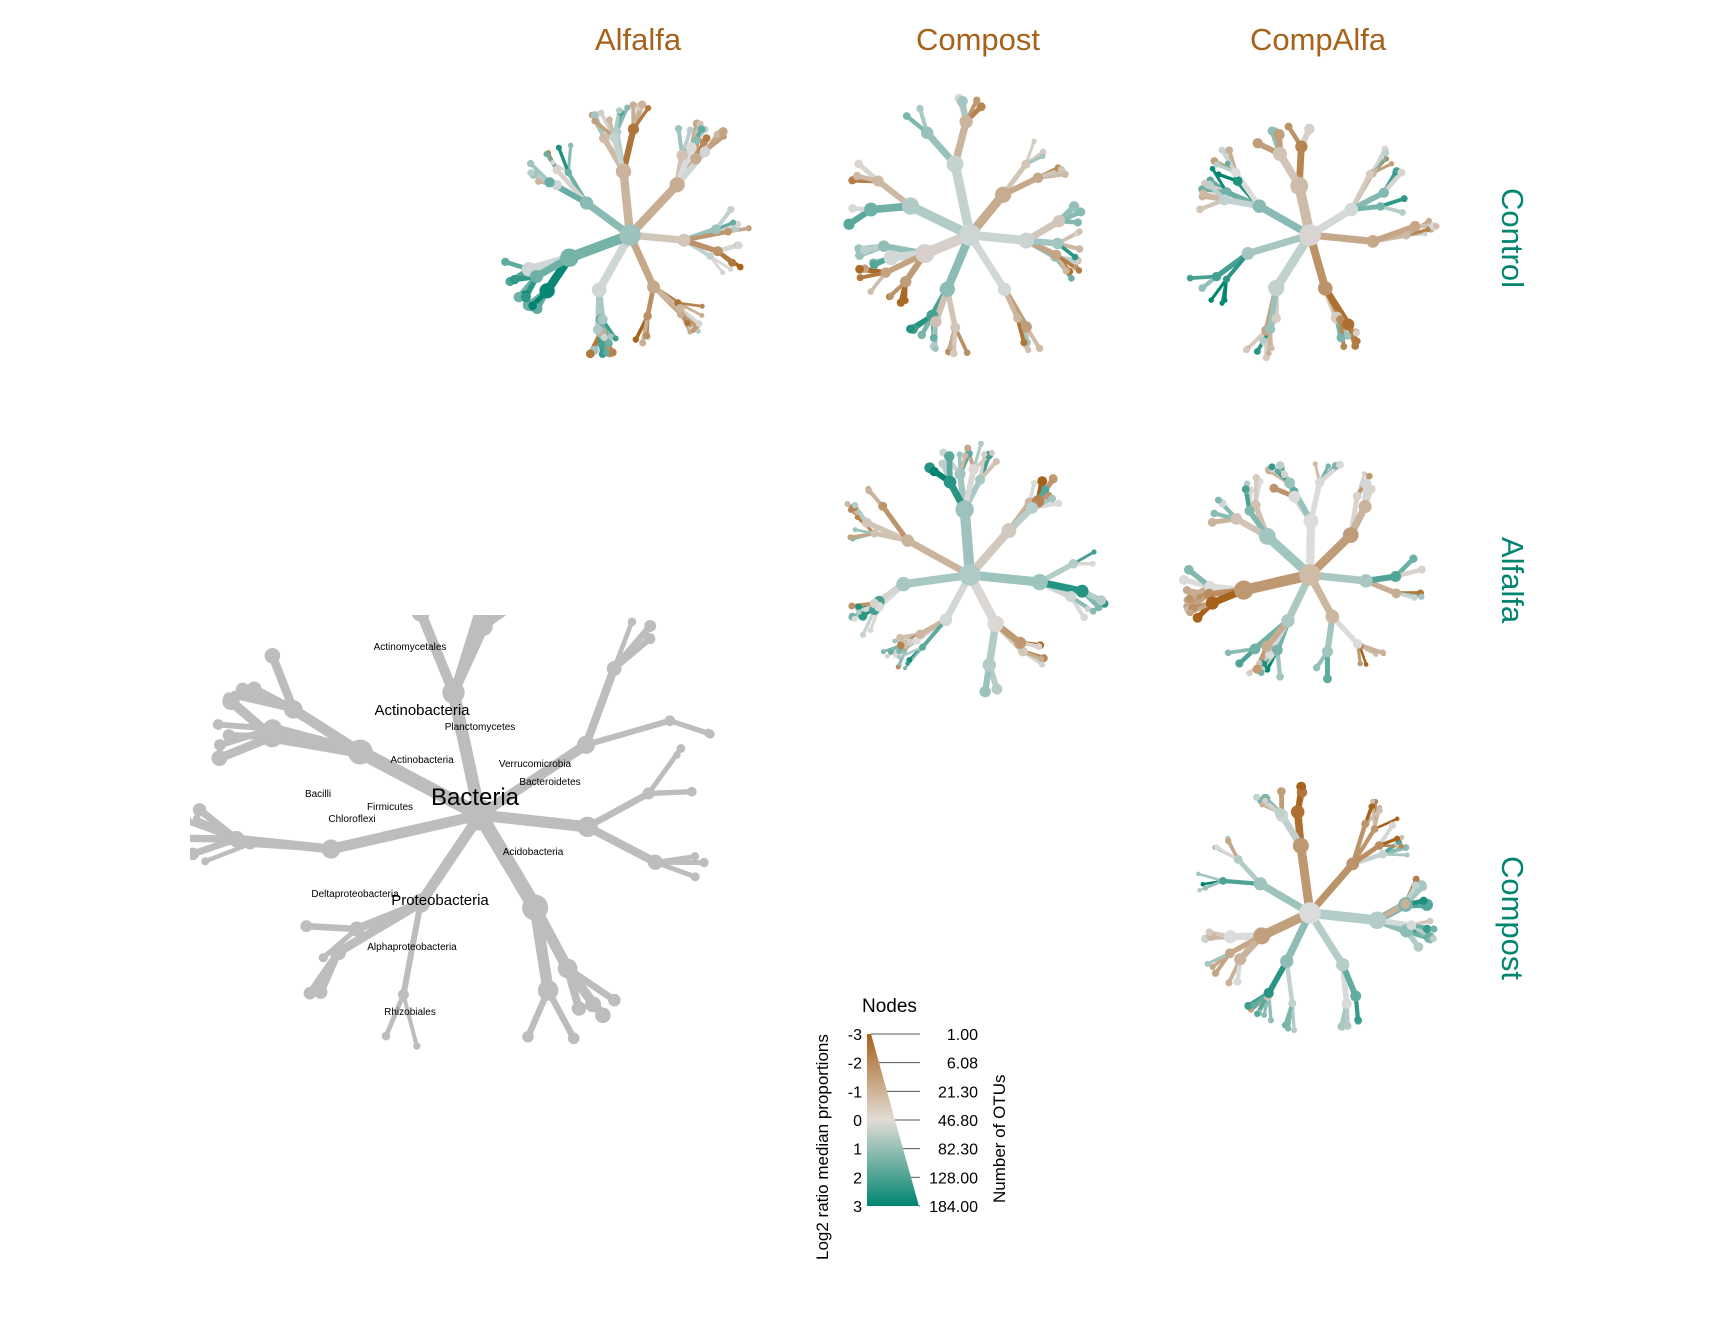 This screenshot has height=1344, width=1728. What do you see at coordinates (855, 1035) in the screenshot?
I see `legend-color-tick: -3` at bounding box center [855, 1035].